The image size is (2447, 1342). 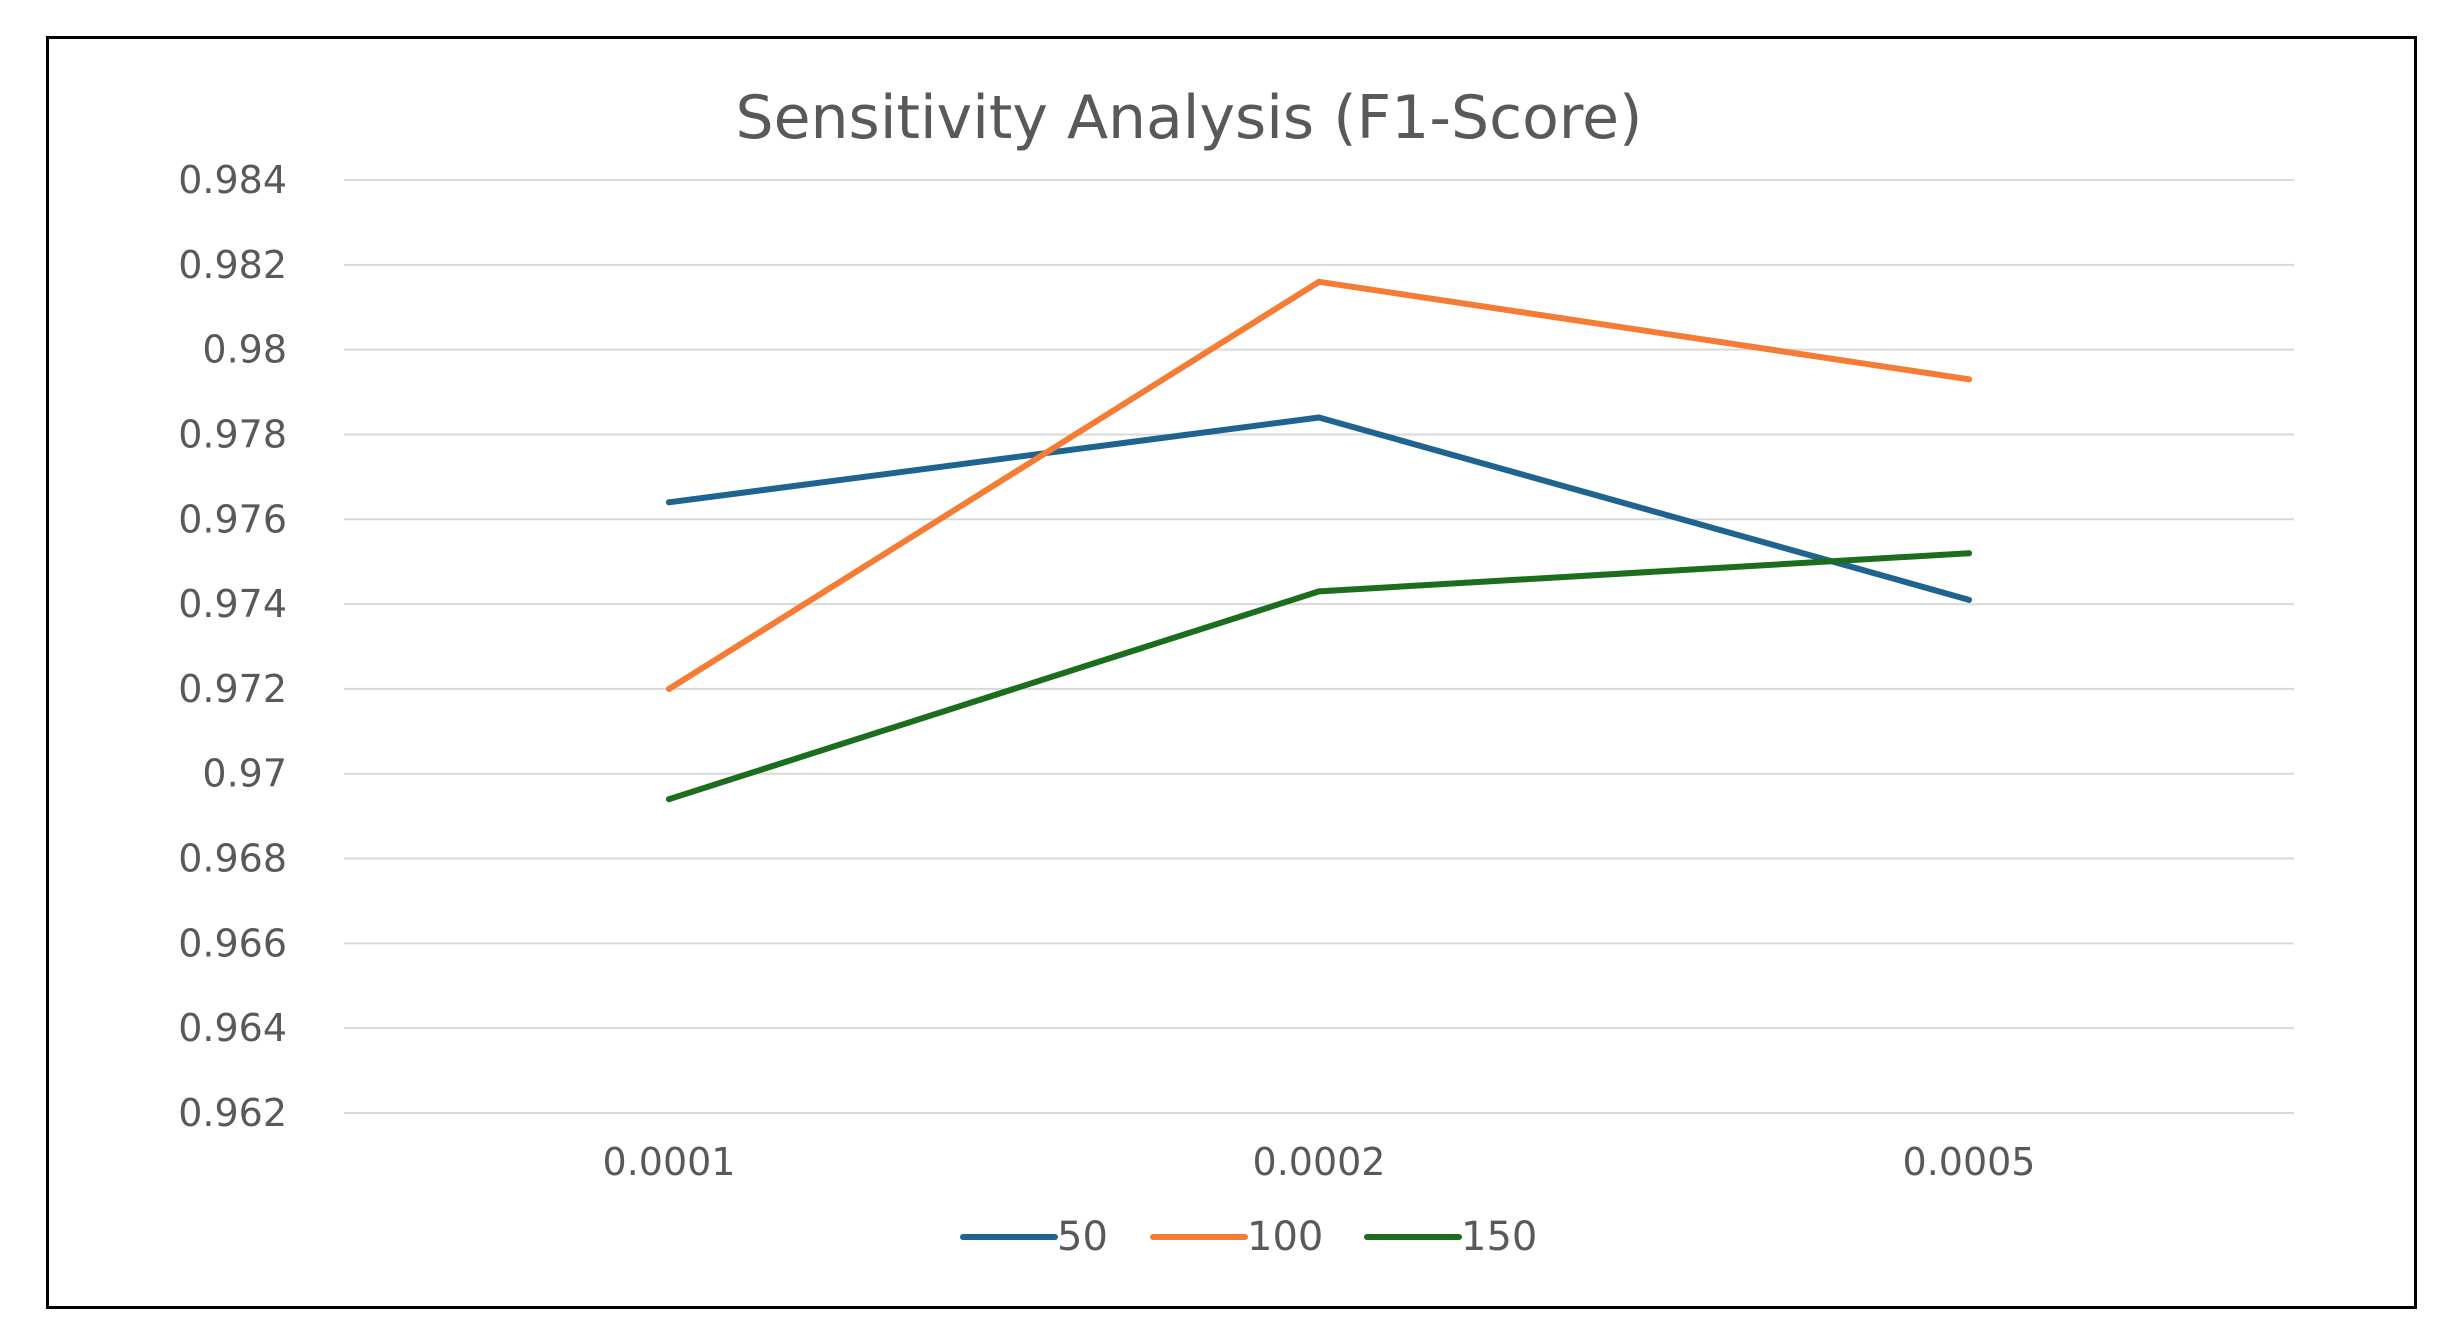 I want to click on x-axis-tick-labels: 0.0001 0.0002 0.0005, so click(x=1319, y=1162).